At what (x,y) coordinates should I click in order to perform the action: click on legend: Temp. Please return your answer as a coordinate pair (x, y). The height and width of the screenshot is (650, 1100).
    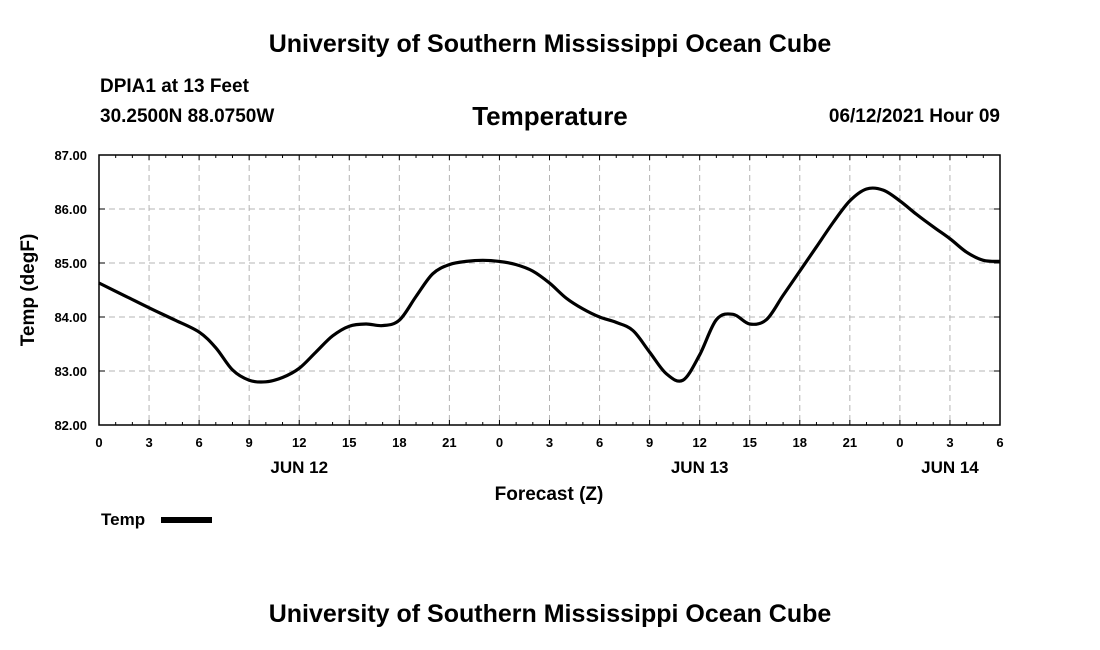
    Looking at the image, I should click on (156, 519).